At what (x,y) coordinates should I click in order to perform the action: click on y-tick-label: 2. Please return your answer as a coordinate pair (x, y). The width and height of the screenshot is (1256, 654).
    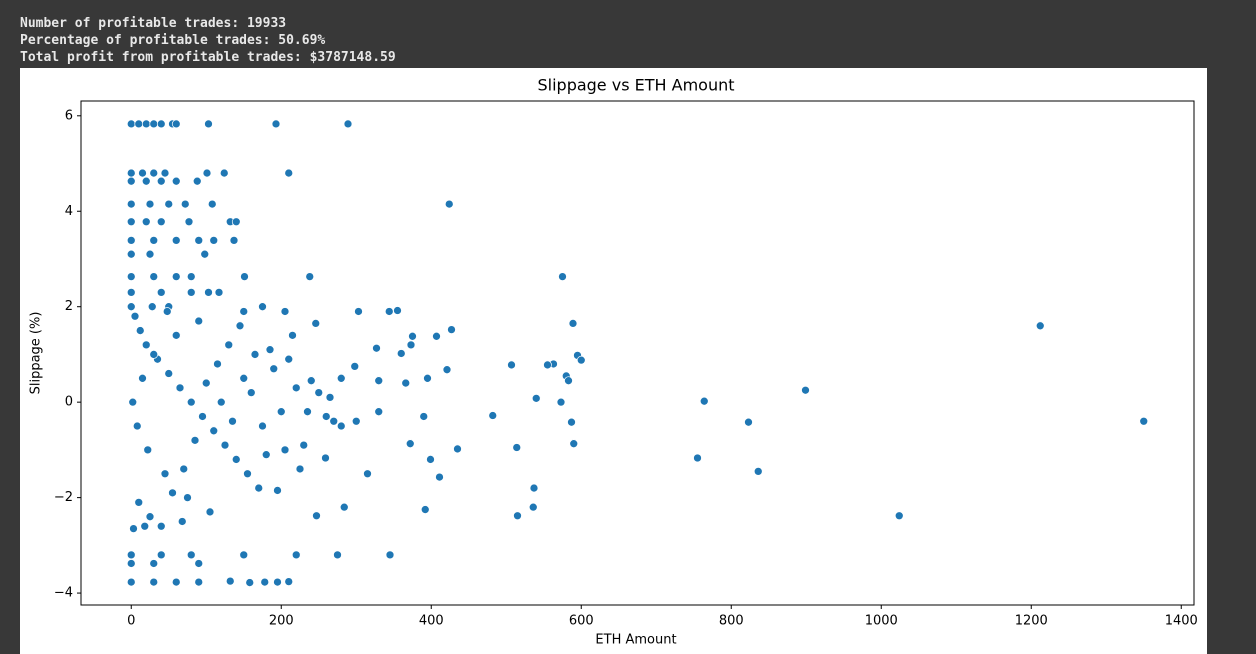
    Looking at the image, I should click on (69, 306).